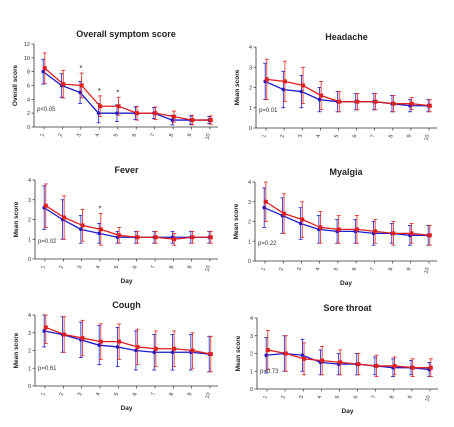  I want to click on x-tick-label: 9, so click(190, 267).